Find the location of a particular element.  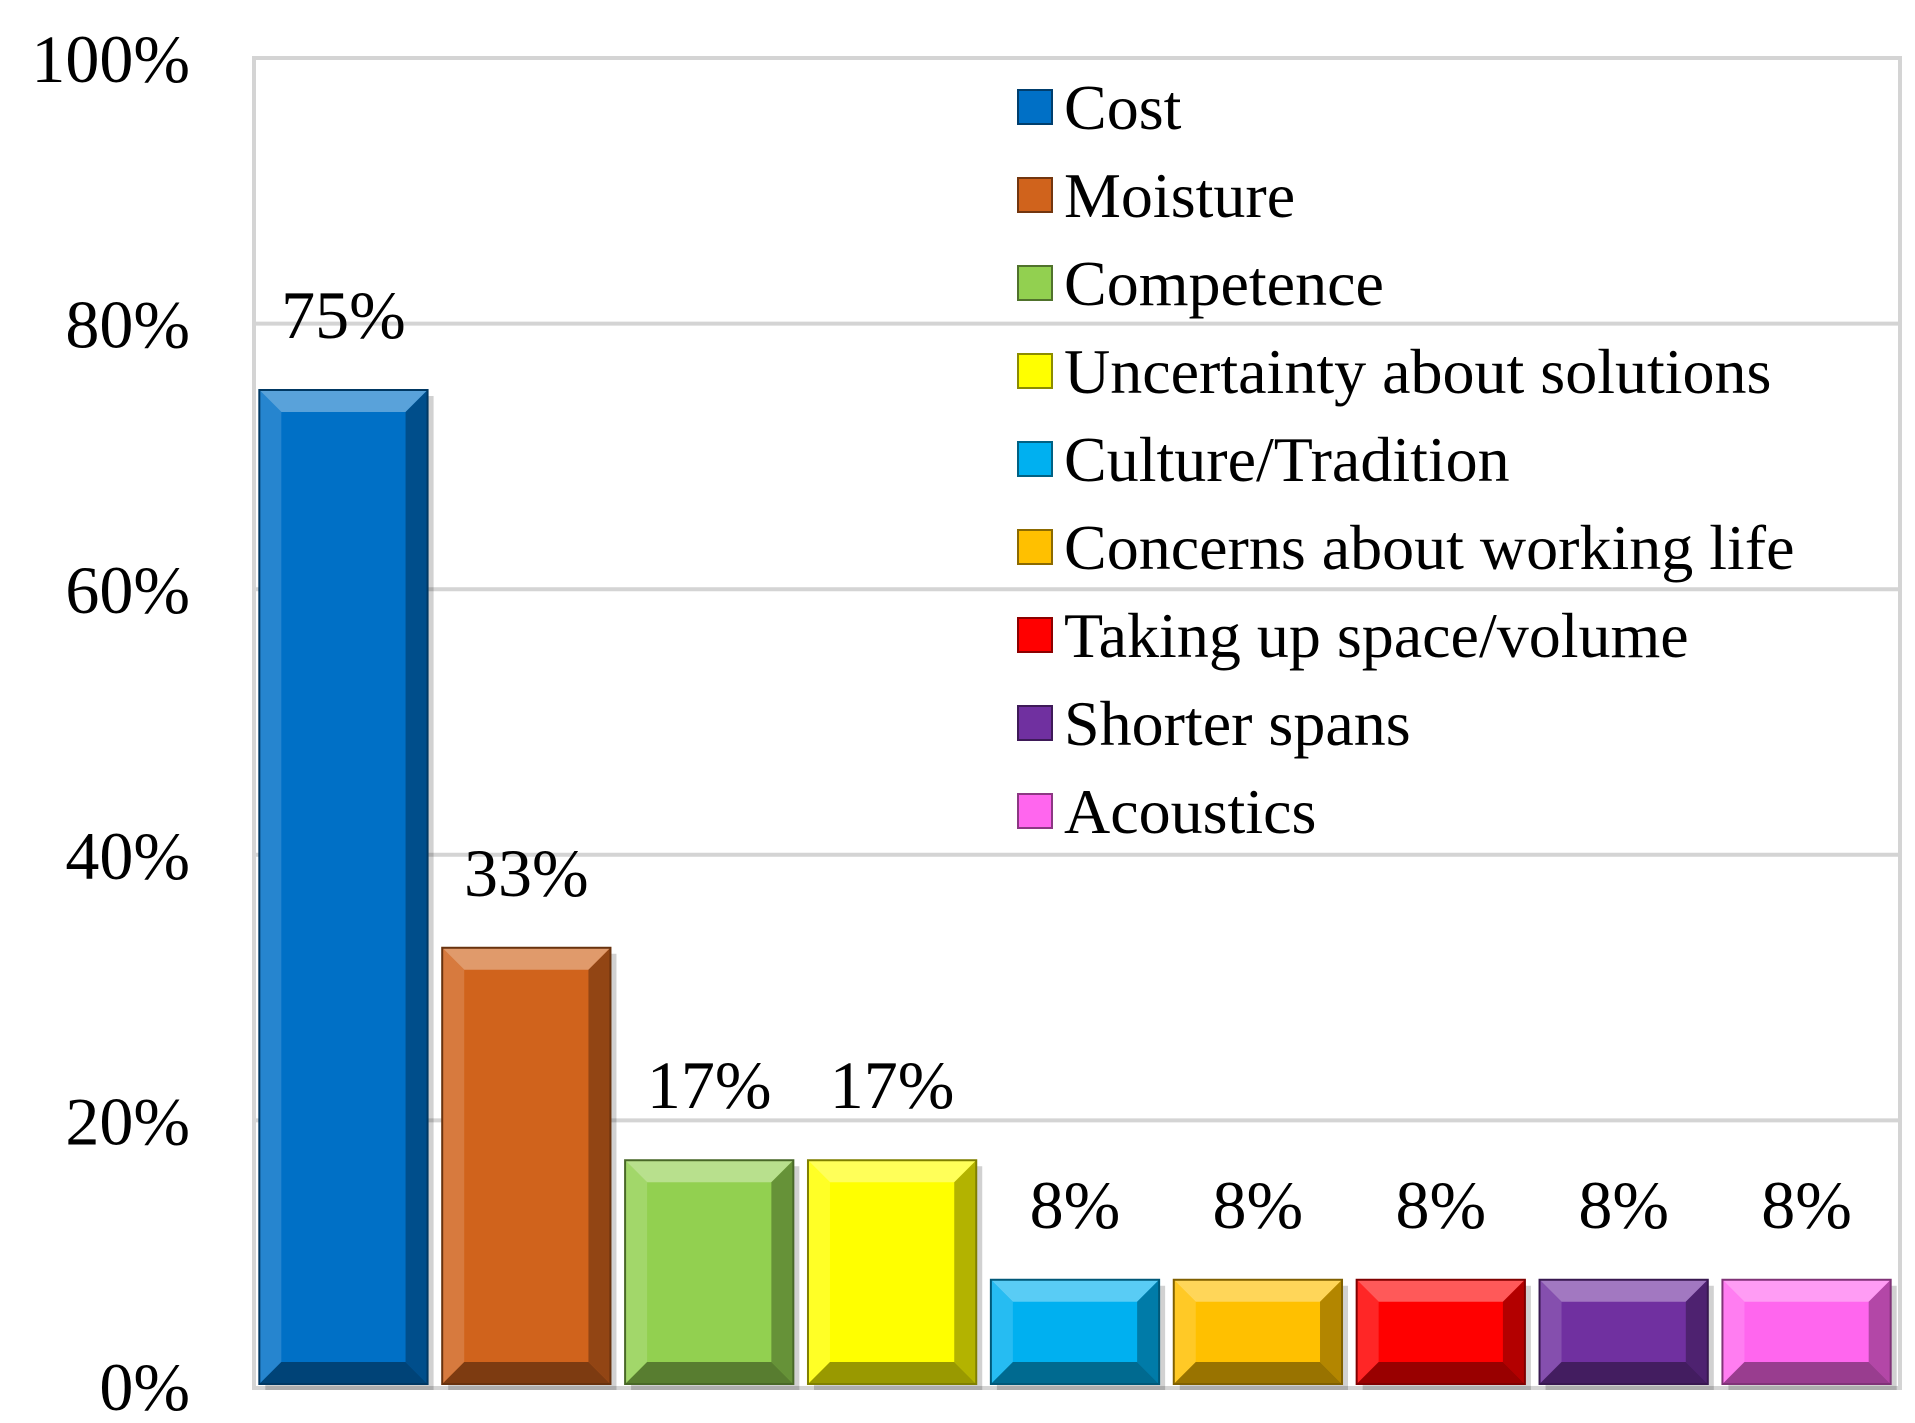

y-tick-label: 60% is located at coordinates (127, 590).